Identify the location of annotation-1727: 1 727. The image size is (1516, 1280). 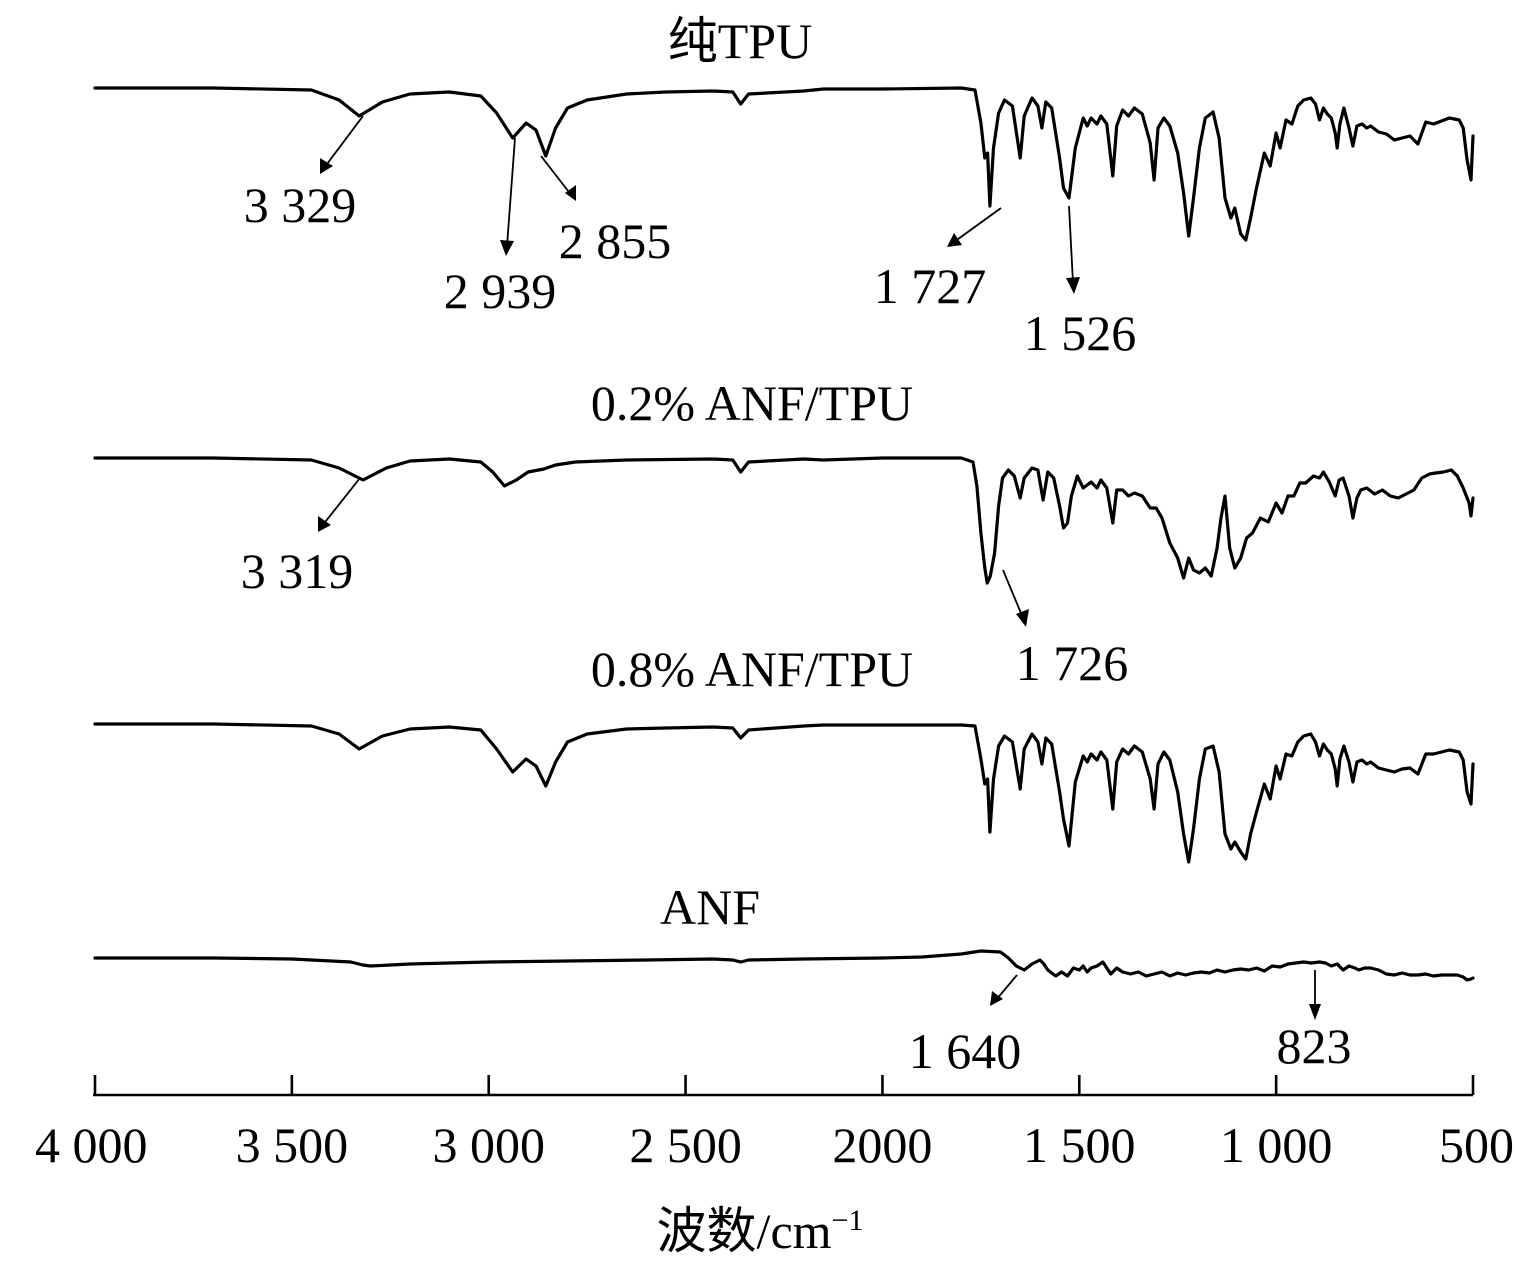
(930, 286).